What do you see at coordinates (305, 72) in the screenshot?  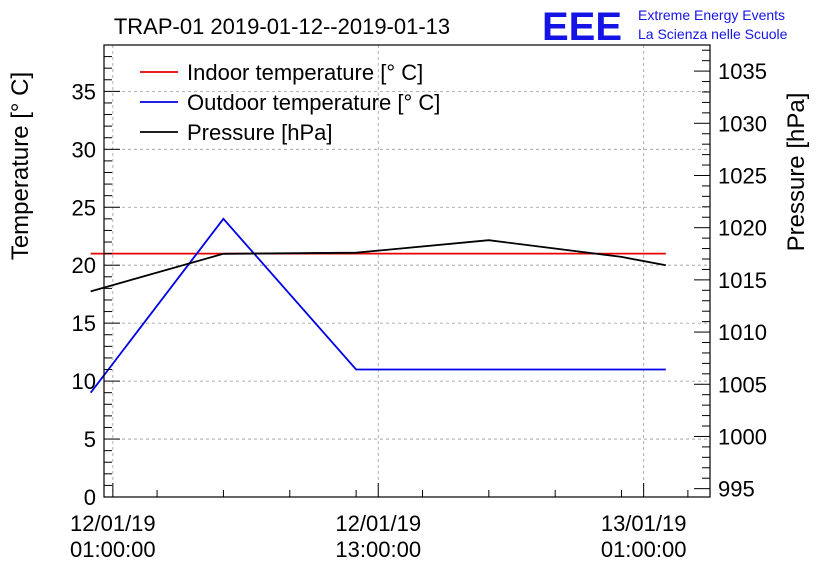 I see `legend-label: Indoor temperature [° C]` at bounding box center [305, 72].